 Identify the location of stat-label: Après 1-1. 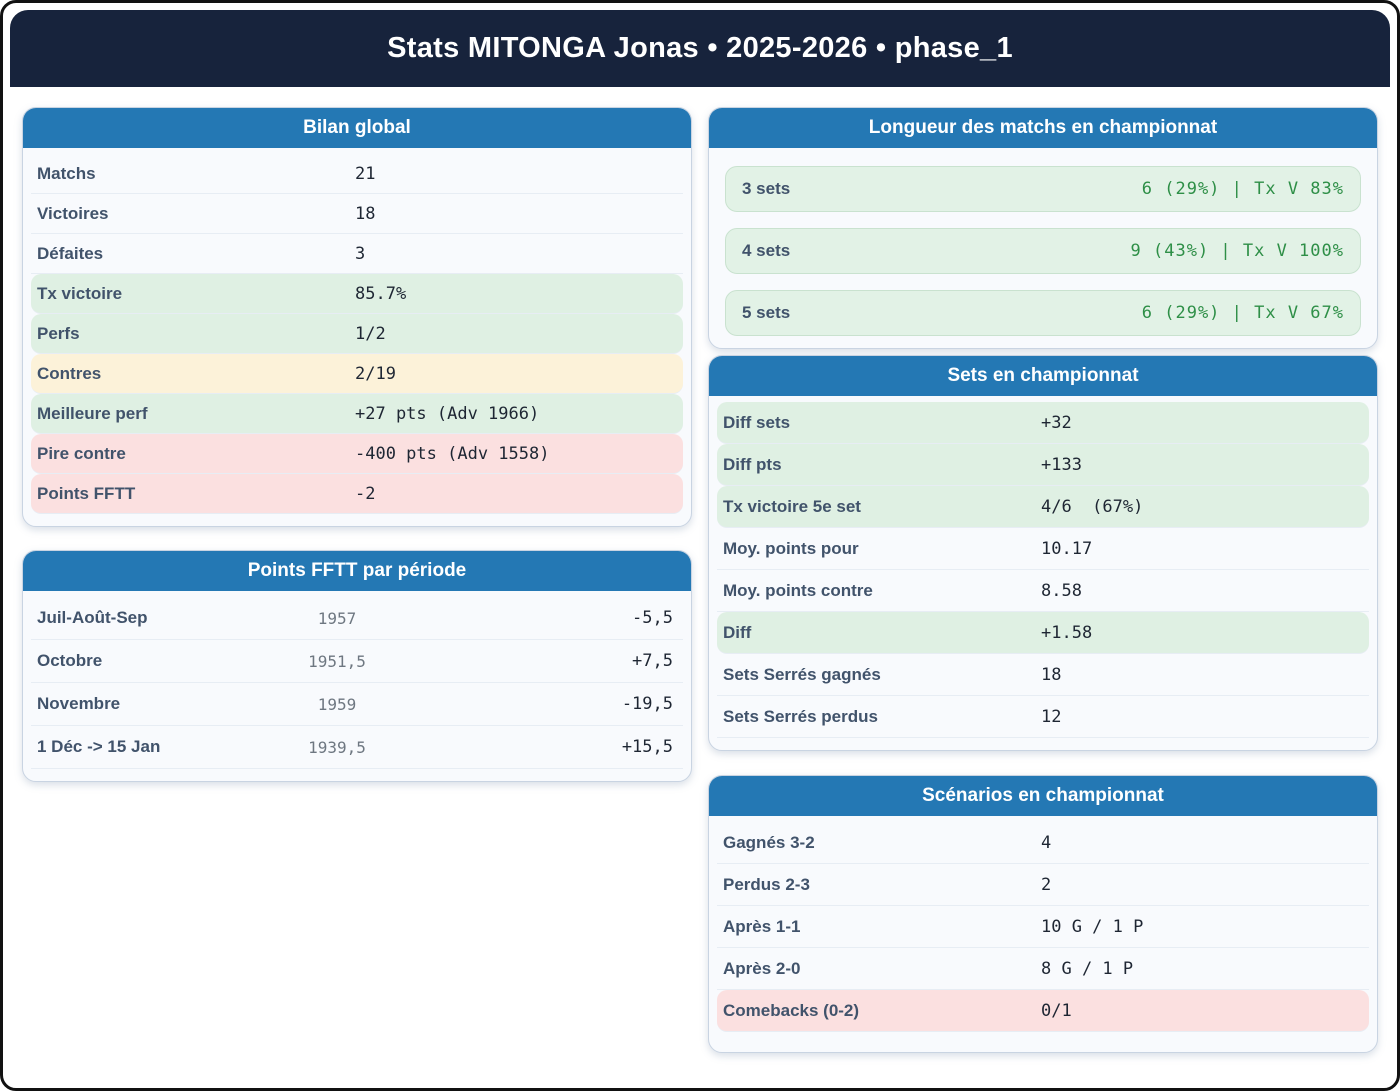
(762, 926).